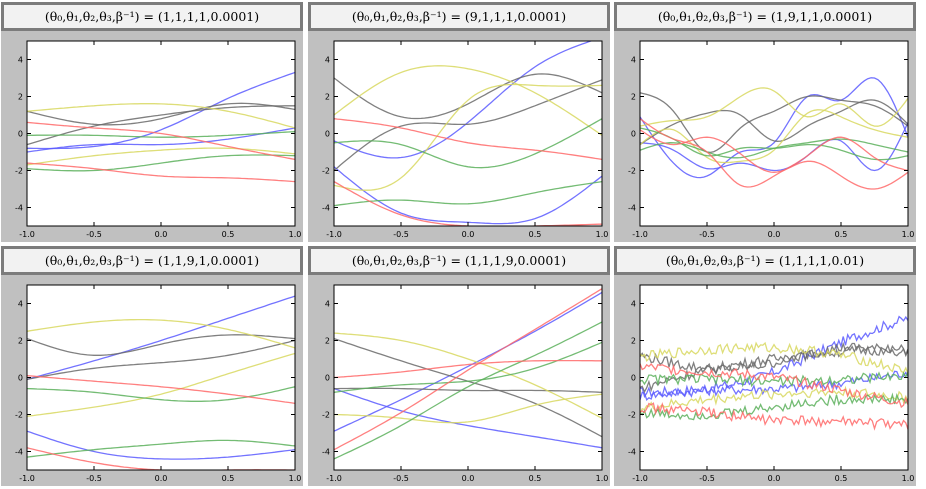  Describe the element at coordinates (459, 260) in the screenshot. I see `chart-title: (θ₀,θ₁,θ₂,θ₃,β⁻¹) = (1,1,1,9,0.0001)` at that location.